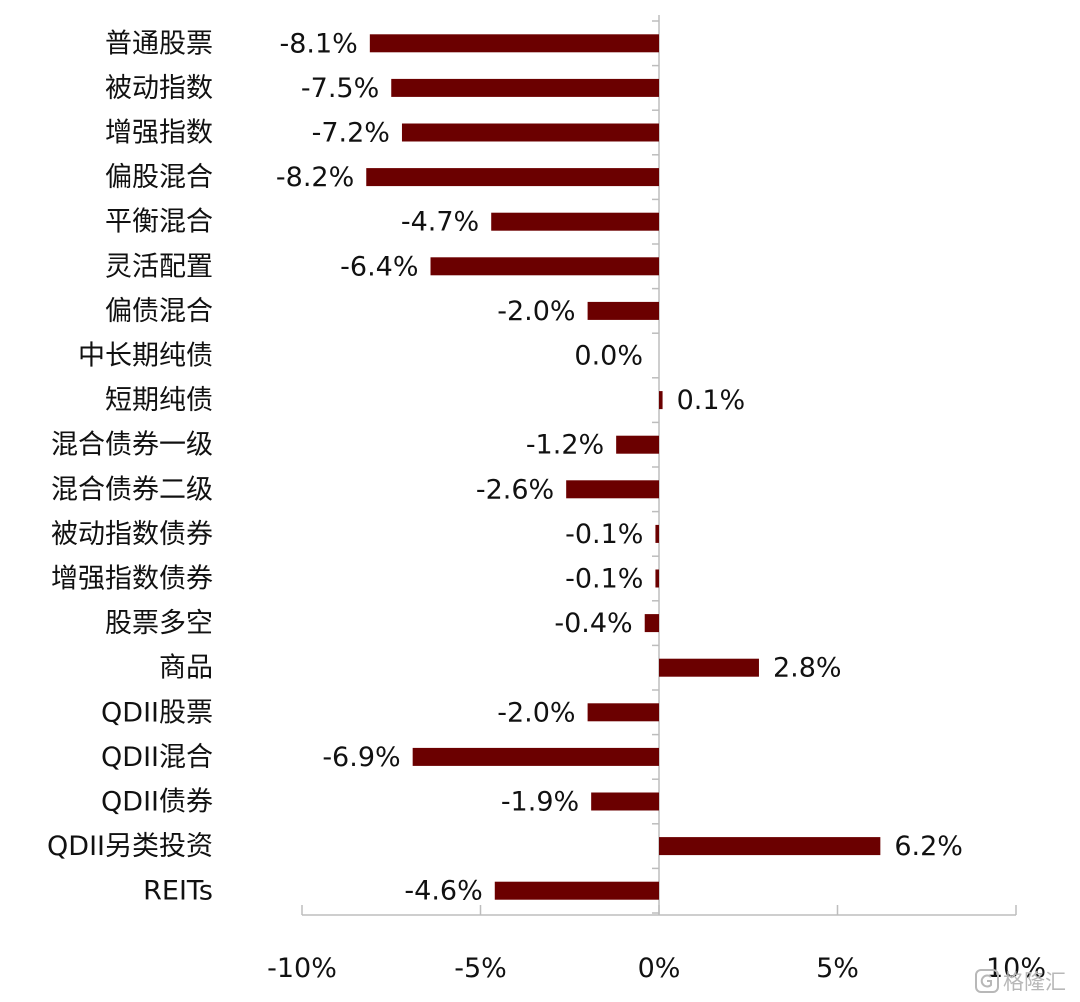  What do you see at coordinates (132, 489) in the screenshot?
I see `category-label: 混合债券二级` at bounding box center [132, 489].